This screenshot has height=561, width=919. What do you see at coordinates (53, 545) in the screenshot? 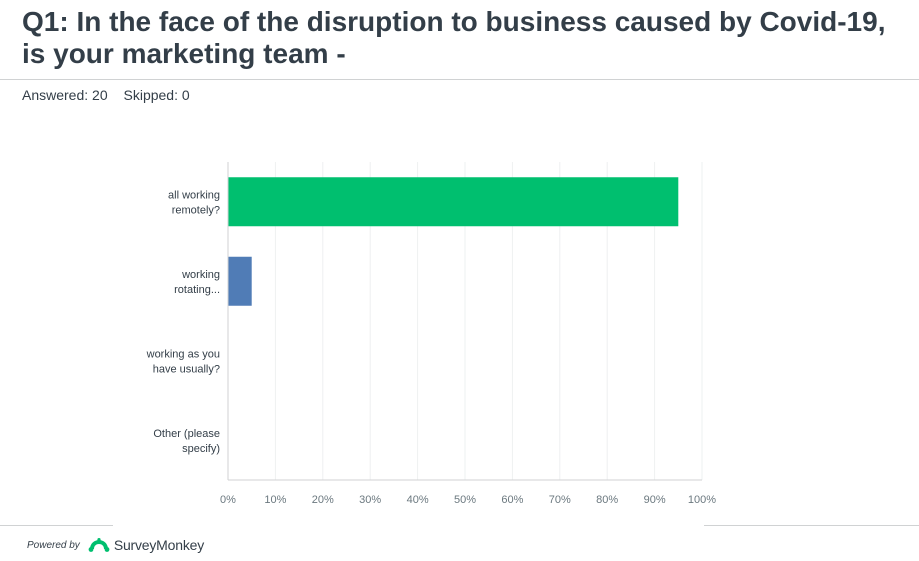
I see `powered-by-text: Powered by` at bounding box center [53, 545].